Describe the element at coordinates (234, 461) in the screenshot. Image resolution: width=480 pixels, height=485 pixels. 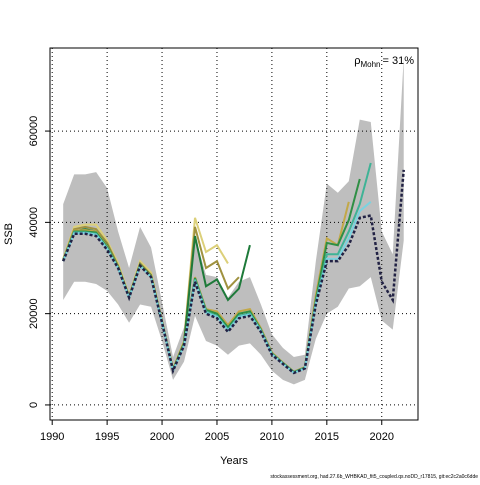
I see `x-axis-label: Years` at that location.